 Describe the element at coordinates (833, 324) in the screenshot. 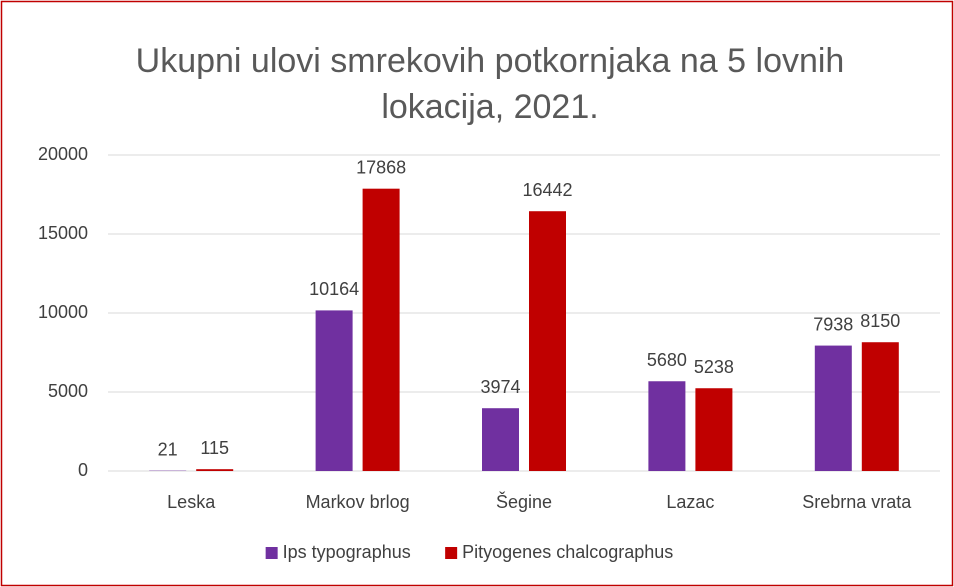

I see `data-label: 7938` at that location.